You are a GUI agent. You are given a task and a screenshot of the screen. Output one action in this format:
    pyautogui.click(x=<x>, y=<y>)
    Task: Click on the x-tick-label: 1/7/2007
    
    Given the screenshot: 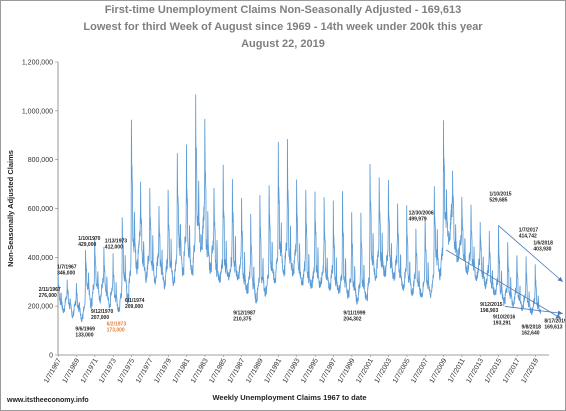 What is the action you would take?
    pyautogui.click(x=420, y=370)
    